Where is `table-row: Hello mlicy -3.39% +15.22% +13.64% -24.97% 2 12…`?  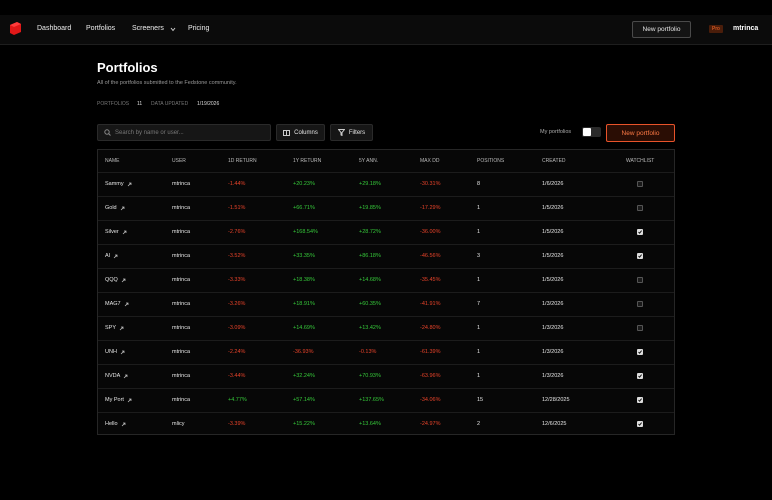
table-row: Hello mlicy -3.39% +15.22% +13.64% -24.97% 2 12… is located at coordinates (386, 424).